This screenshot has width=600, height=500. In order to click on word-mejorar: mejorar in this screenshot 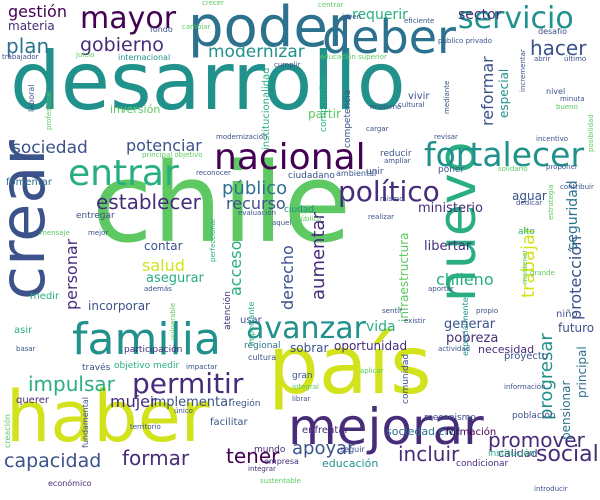, I will do `click(386, 427)`.